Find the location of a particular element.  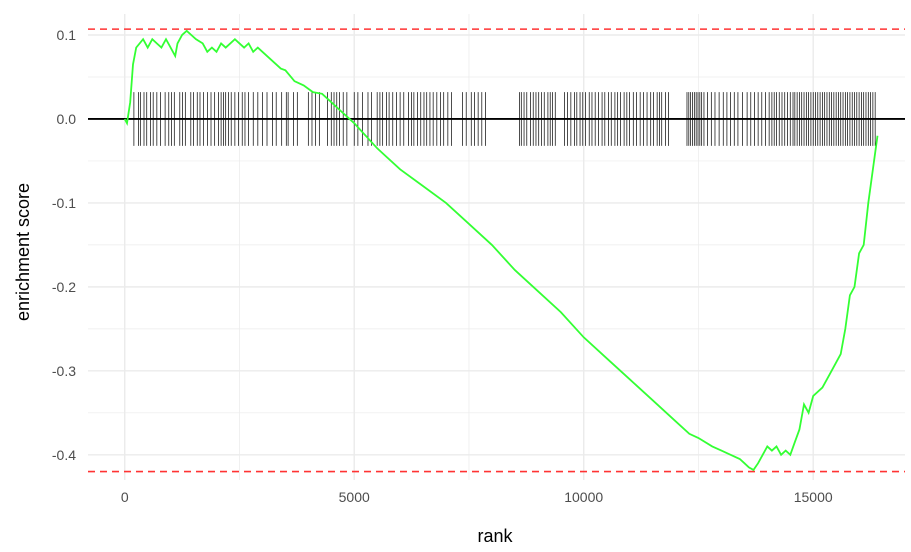

y-tick-label: 0.0 is located at coordinates (67, 119).